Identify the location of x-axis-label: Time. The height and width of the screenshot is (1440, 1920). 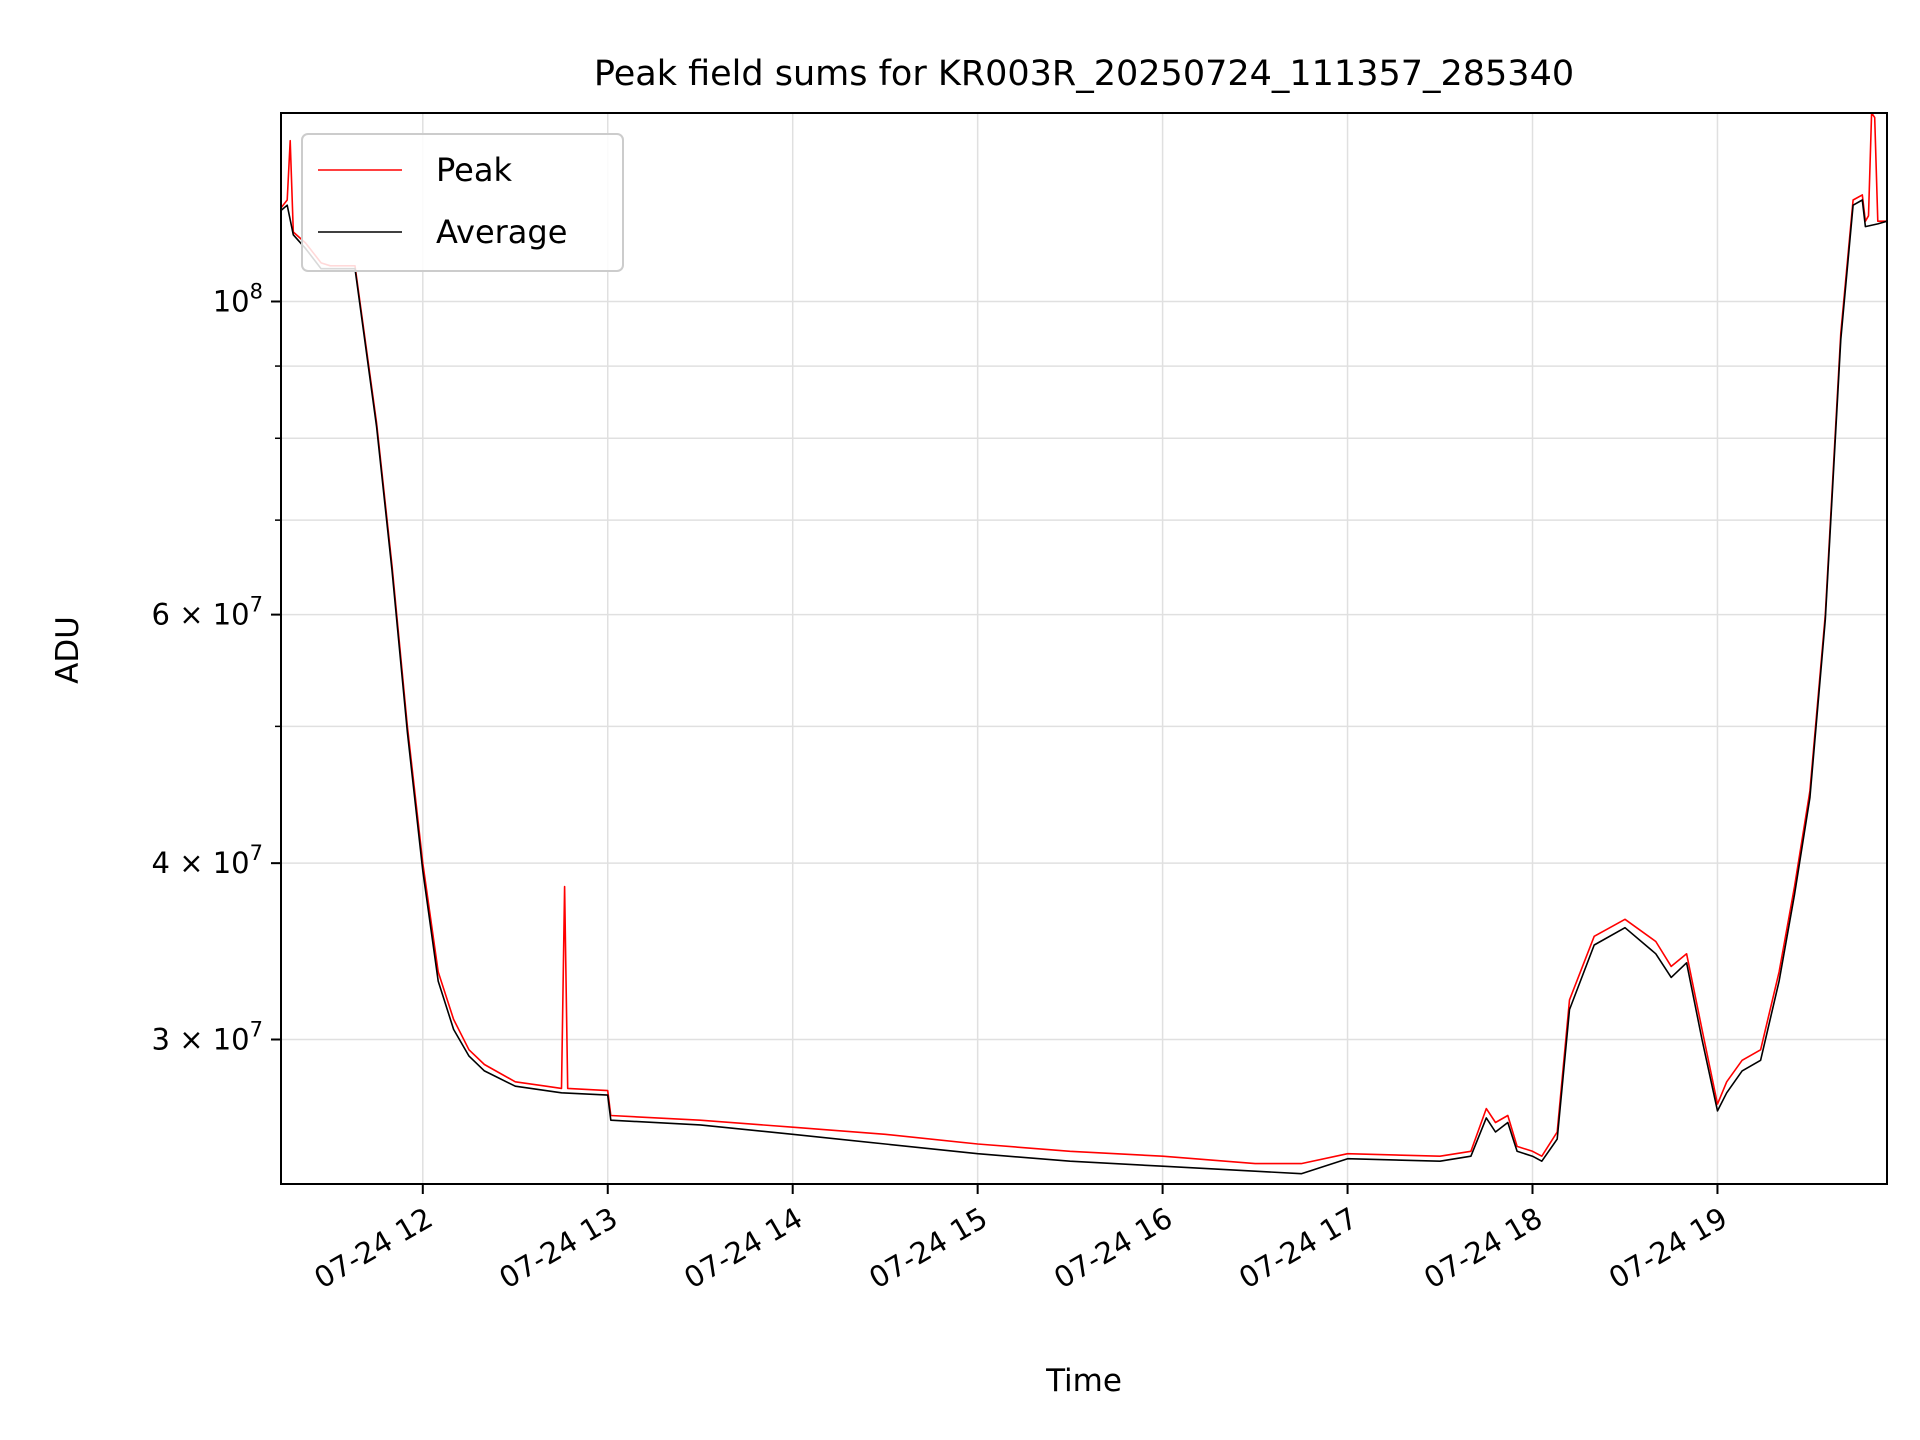
(1083, 1381).